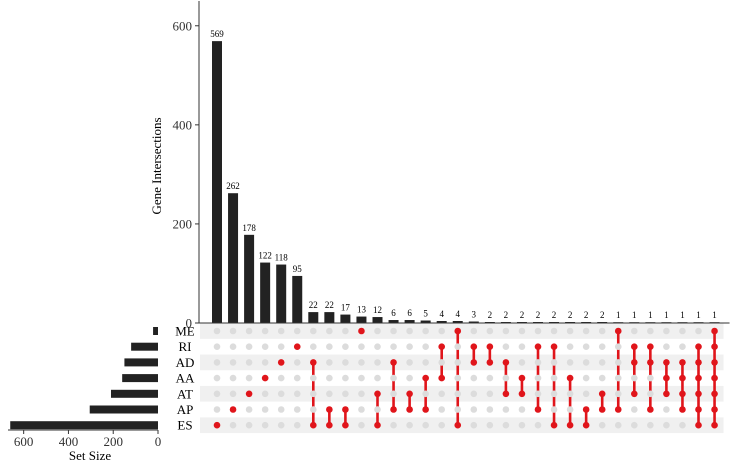  I want to click on matrix-row-band, so click(462, 362).